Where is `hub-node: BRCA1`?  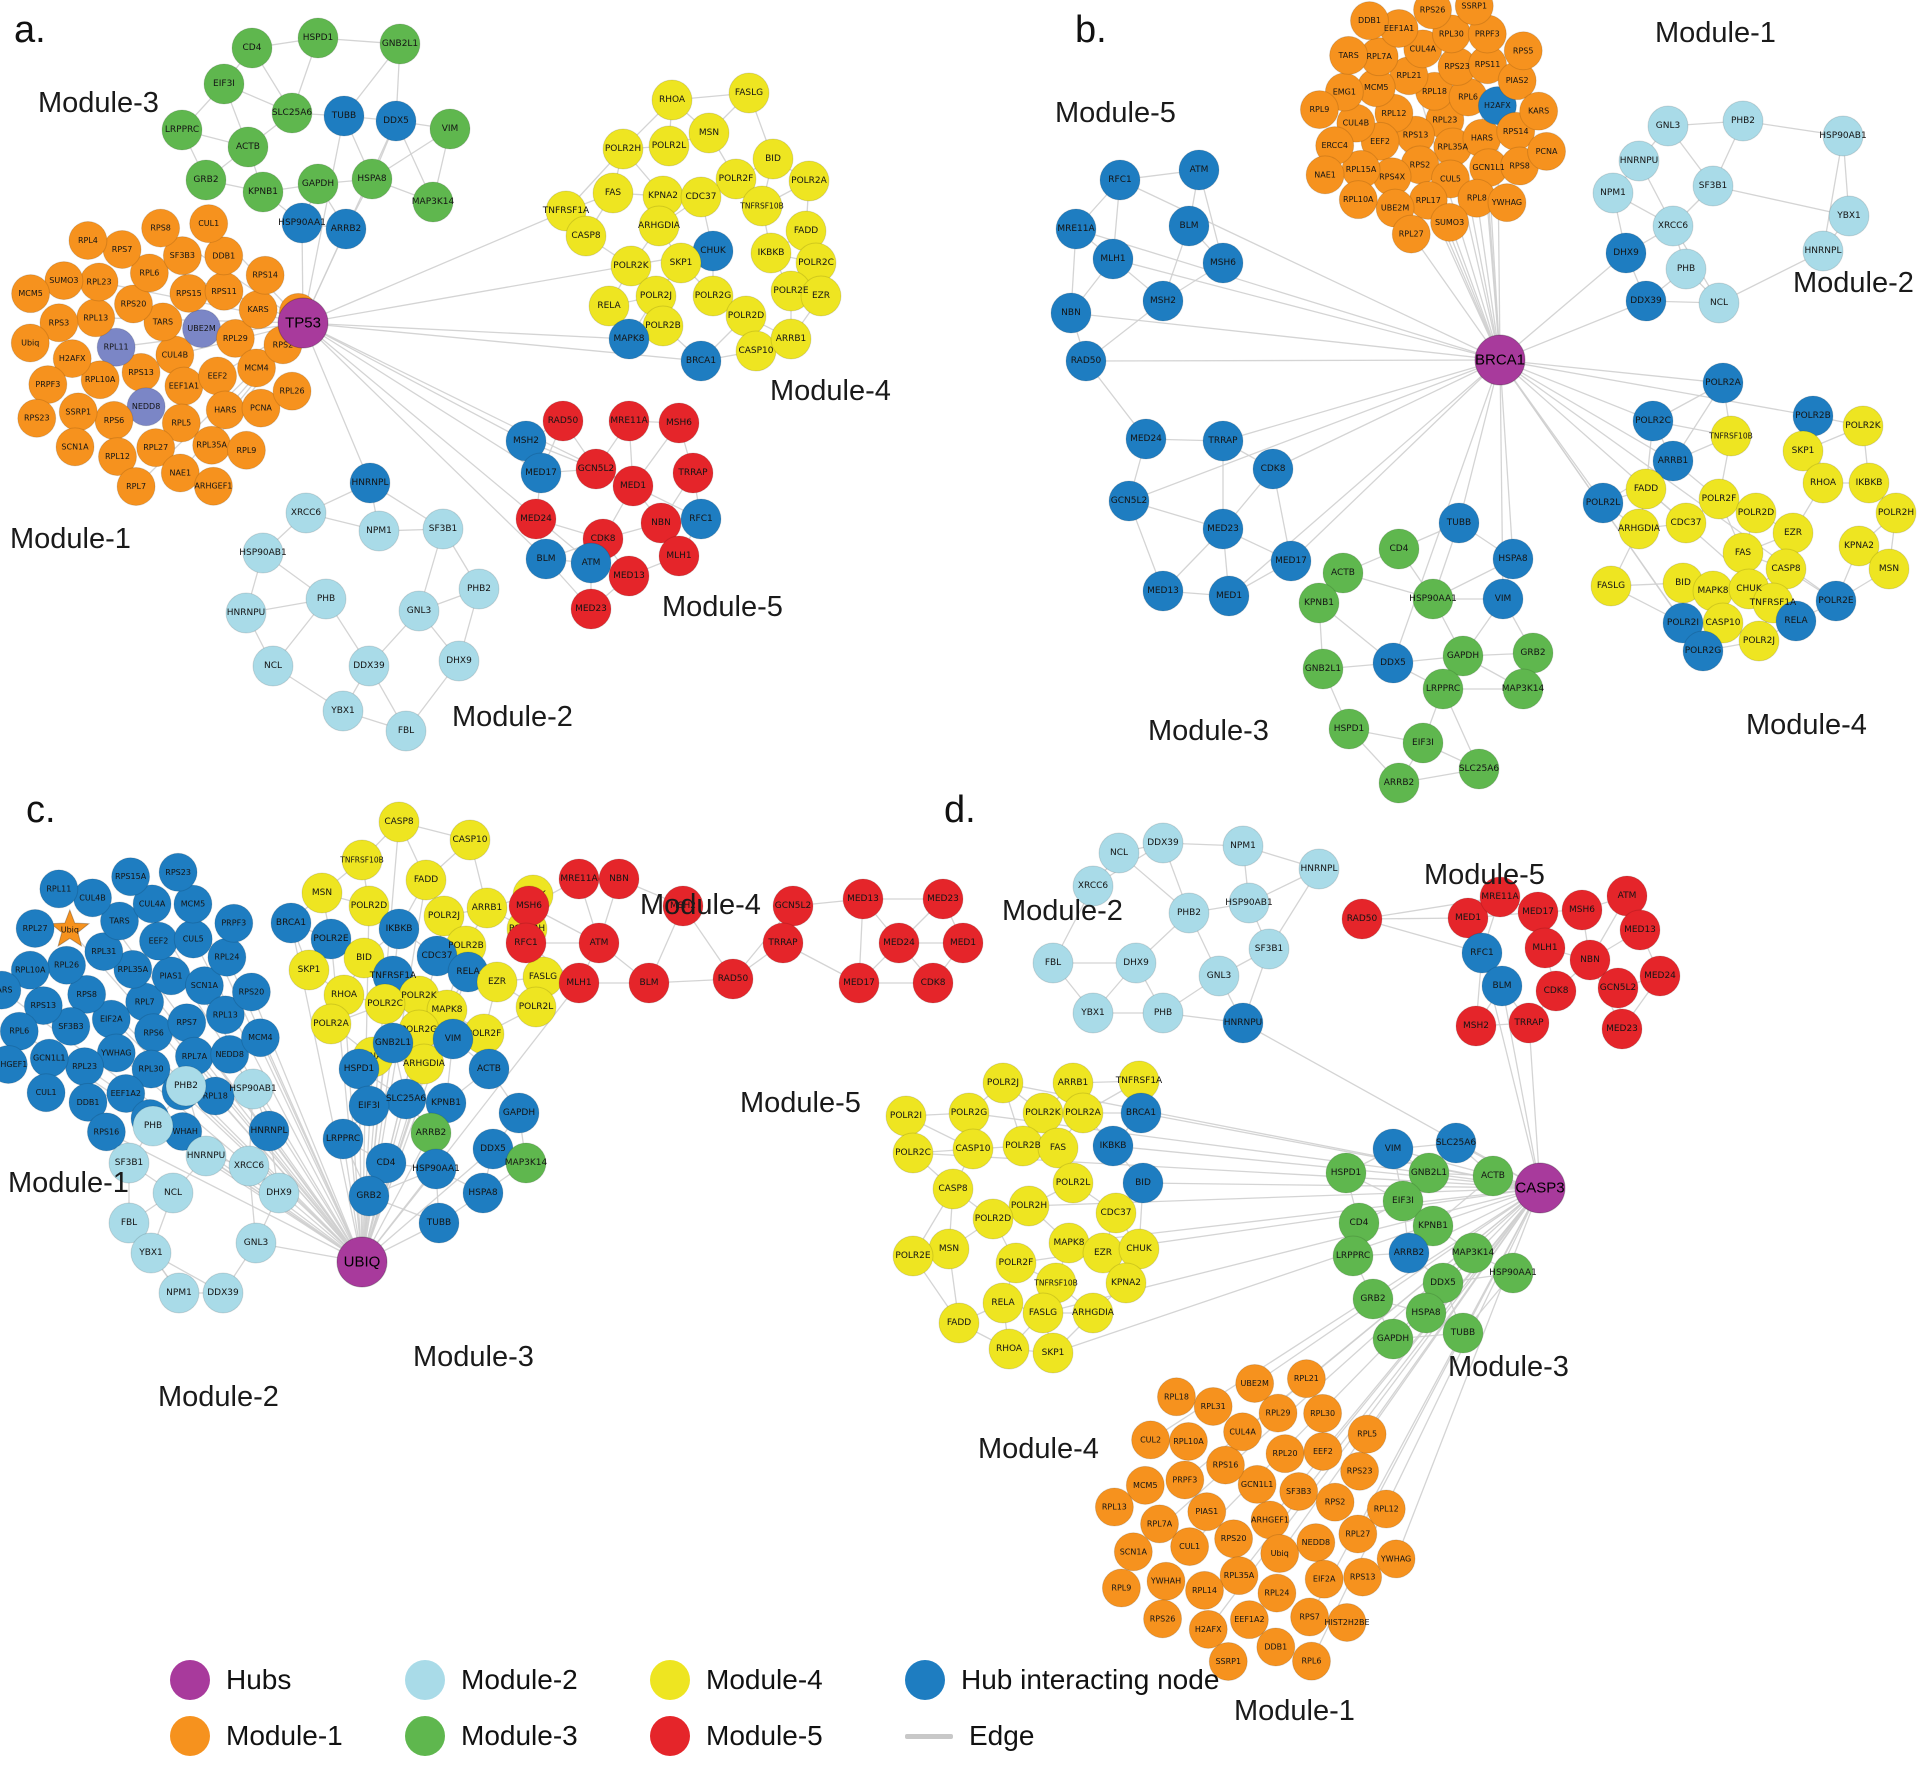
hub-node: BRCA1 is located at coordinates (1500, 360).